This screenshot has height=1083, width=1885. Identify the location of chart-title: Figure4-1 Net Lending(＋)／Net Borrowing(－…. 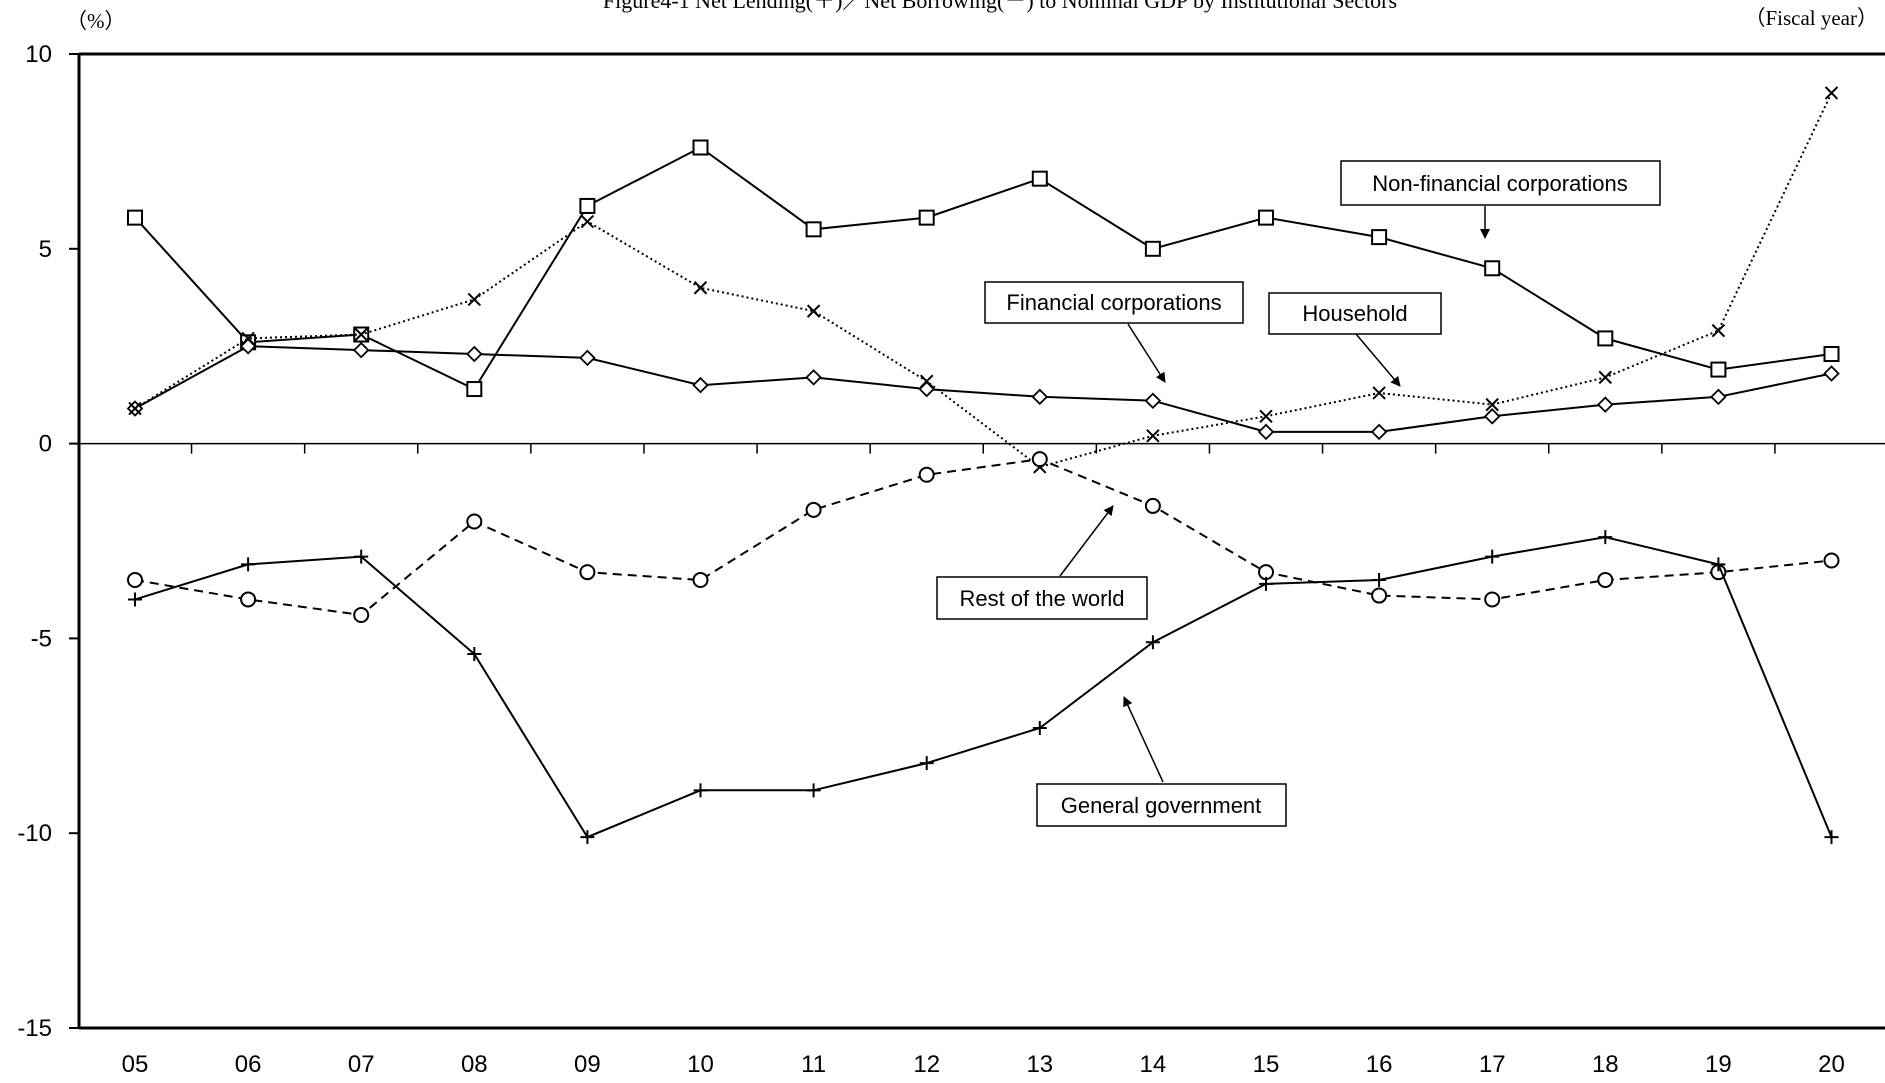
(1000, 6).